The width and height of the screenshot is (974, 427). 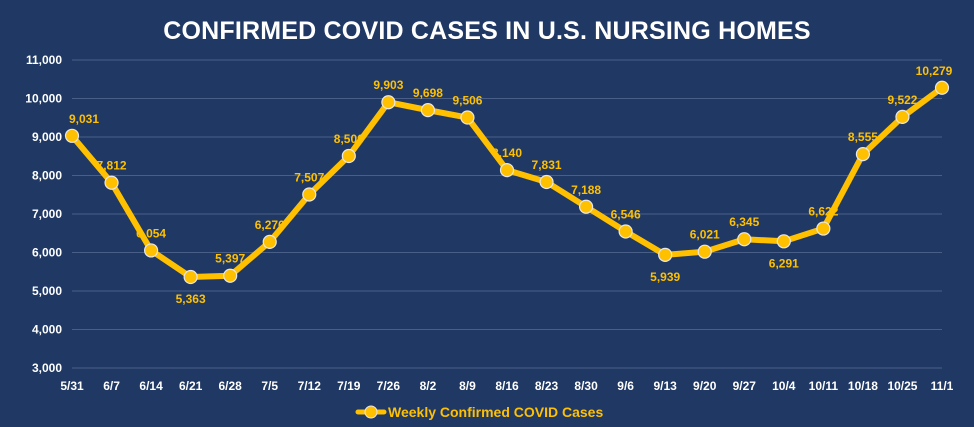 What do you see at coordinates (784, 386) in the screenshot?
I see `x-tick-label: 10/4` at bounding box center [784, 386].